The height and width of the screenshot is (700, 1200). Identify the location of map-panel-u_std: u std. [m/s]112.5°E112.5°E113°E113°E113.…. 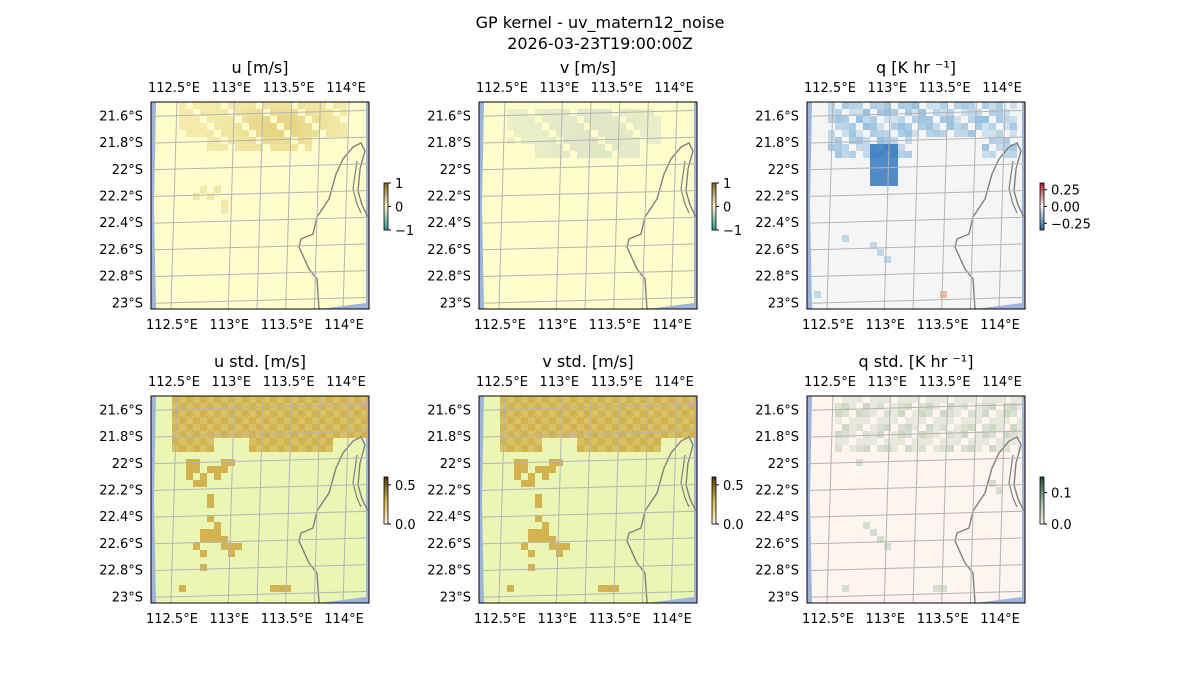
(257, 489).